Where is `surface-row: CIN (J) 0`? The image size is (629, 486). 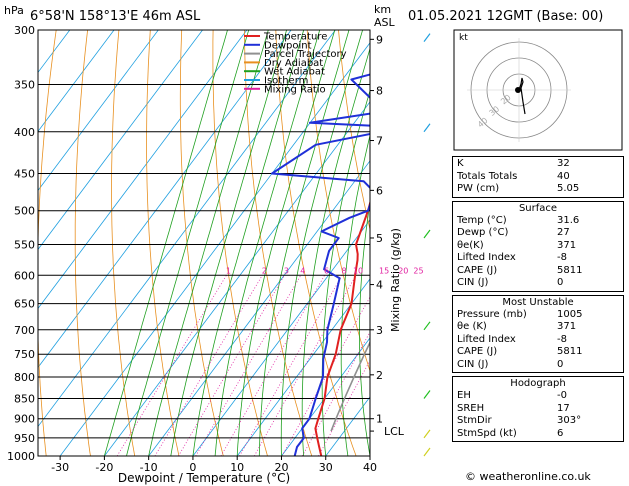 surface-row: CIN (J) 0 is located at coordinates (538, 283).